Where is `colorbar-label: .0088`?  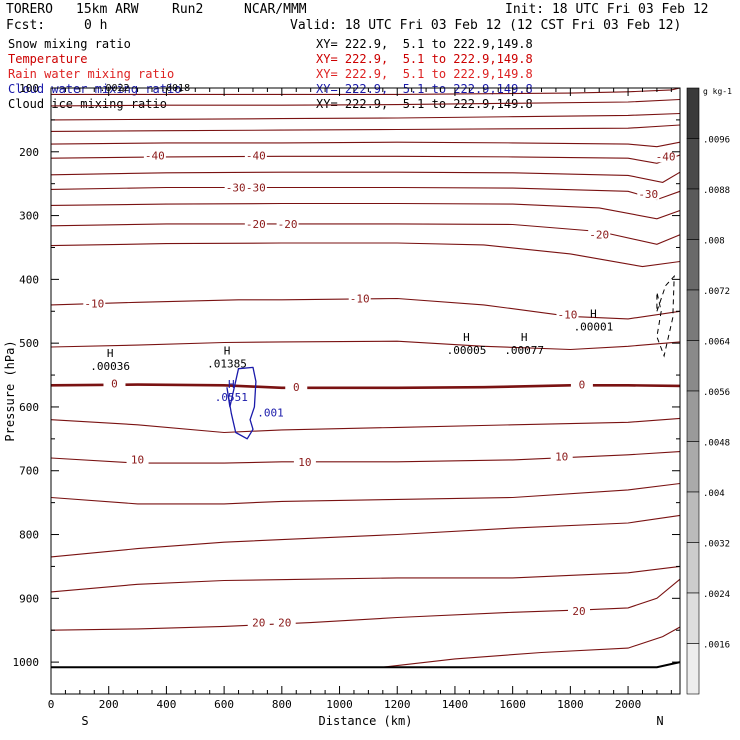 colorbar-label: .0088 is located at coordinates (716, 191).